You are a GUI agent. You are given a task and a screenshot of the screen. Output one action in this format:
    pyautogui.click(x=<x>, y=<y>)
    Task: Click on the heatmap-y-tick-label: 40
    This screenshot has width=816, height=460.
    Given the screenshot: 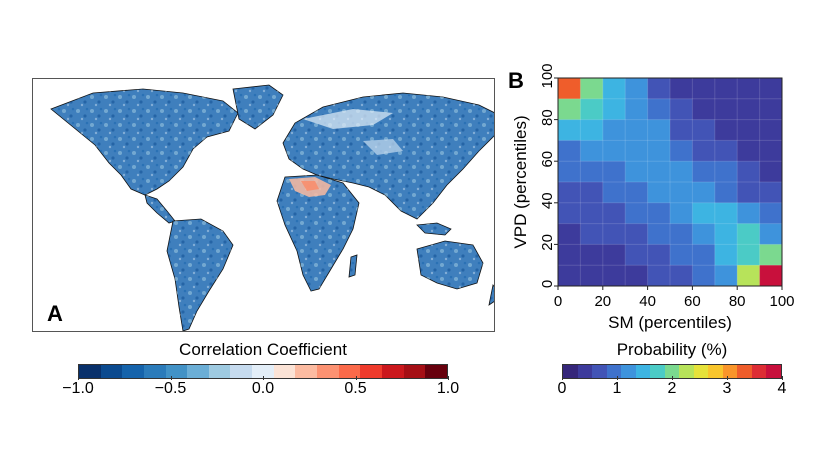 What is the action you would take?
    pyautogui.click(x=547, y=200)
    